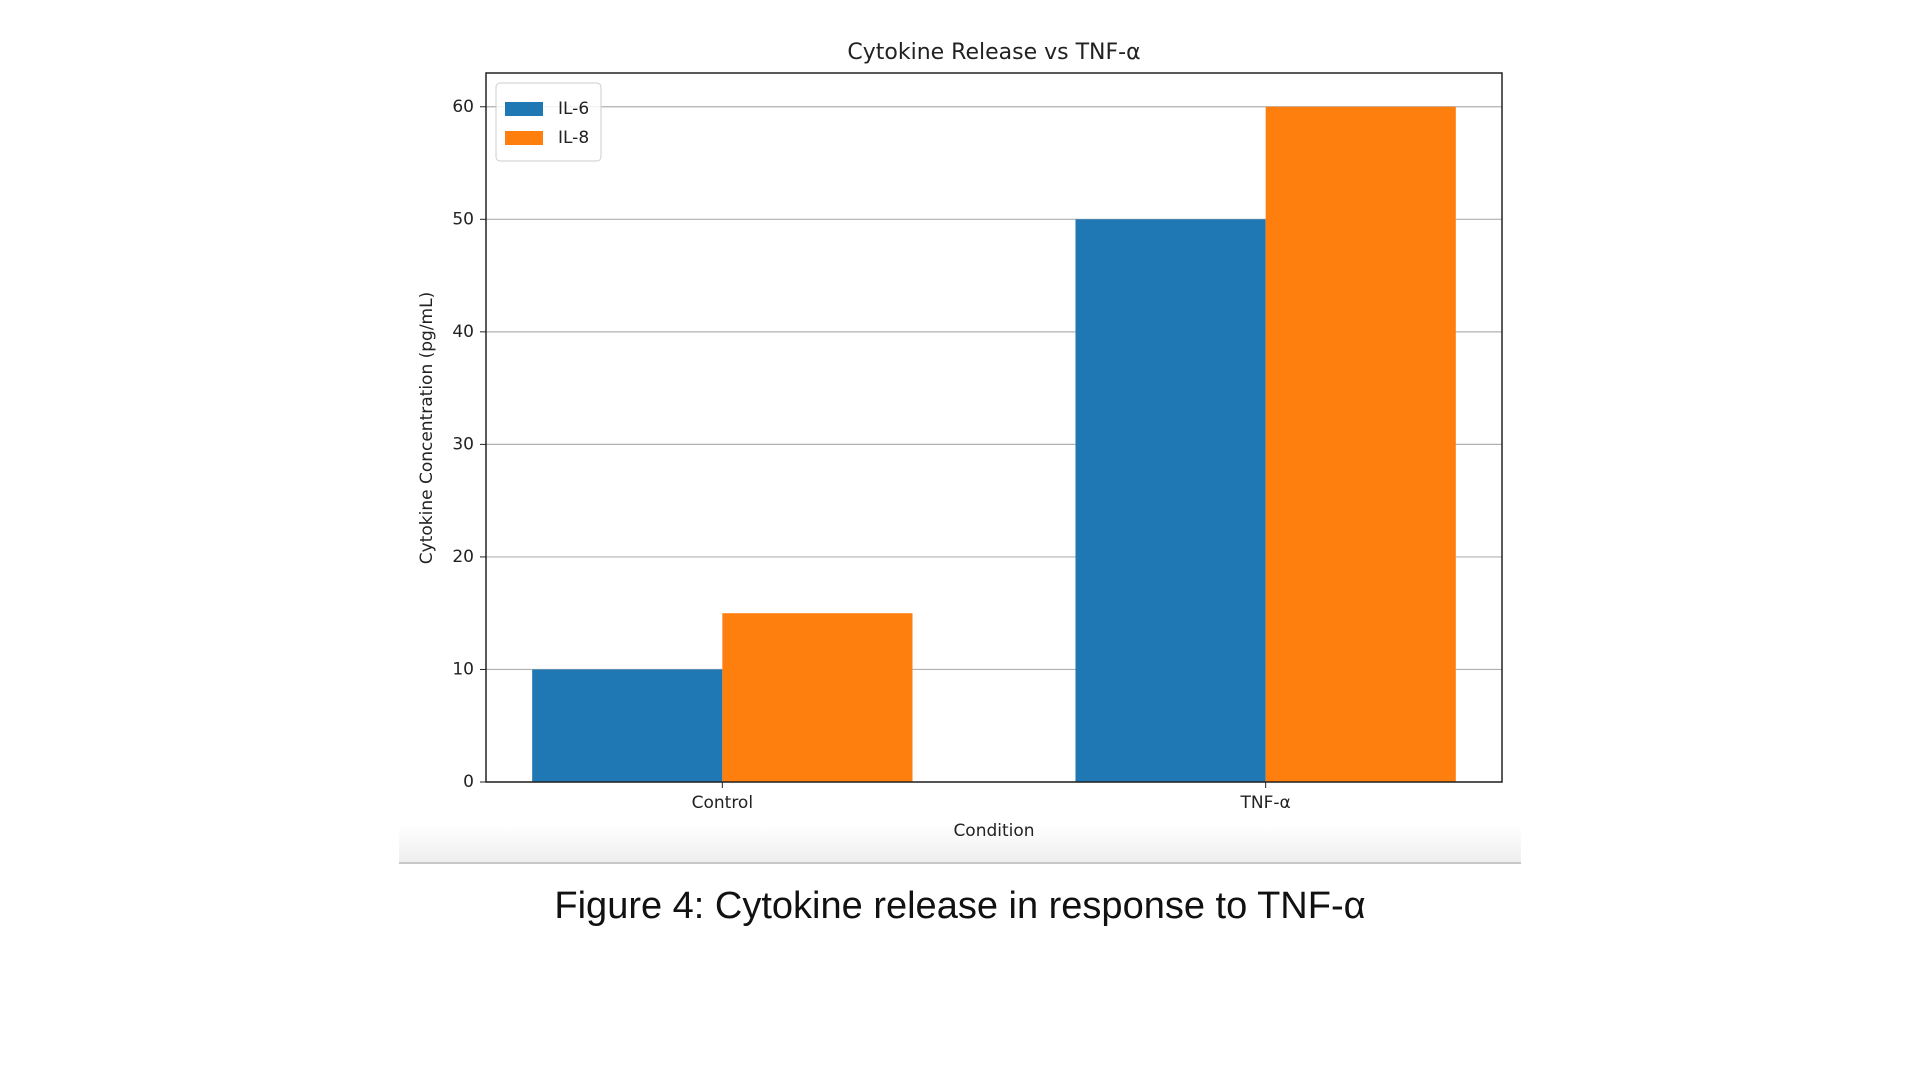 The width and height of the screenshot is (1920, 1080). I want to click on x-axis-label: Condition, so click(993, 831).